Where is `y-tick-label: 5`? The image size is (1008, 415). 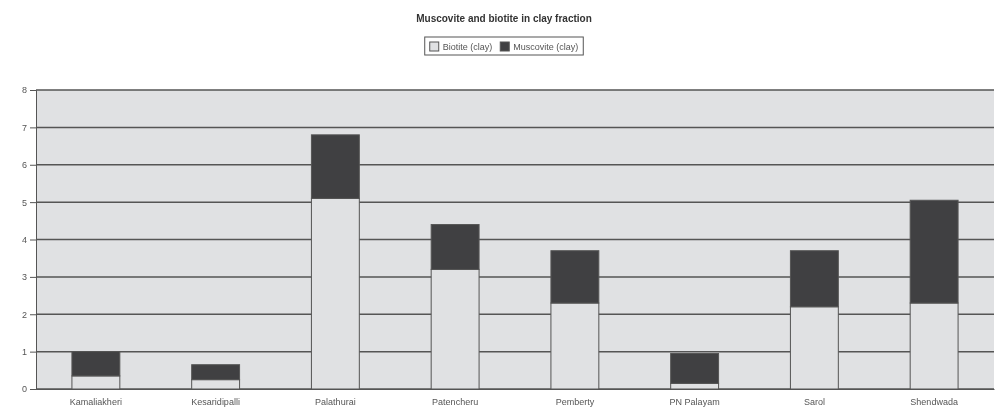
y-tick-label: 5 is located at coordinates (24, 202).